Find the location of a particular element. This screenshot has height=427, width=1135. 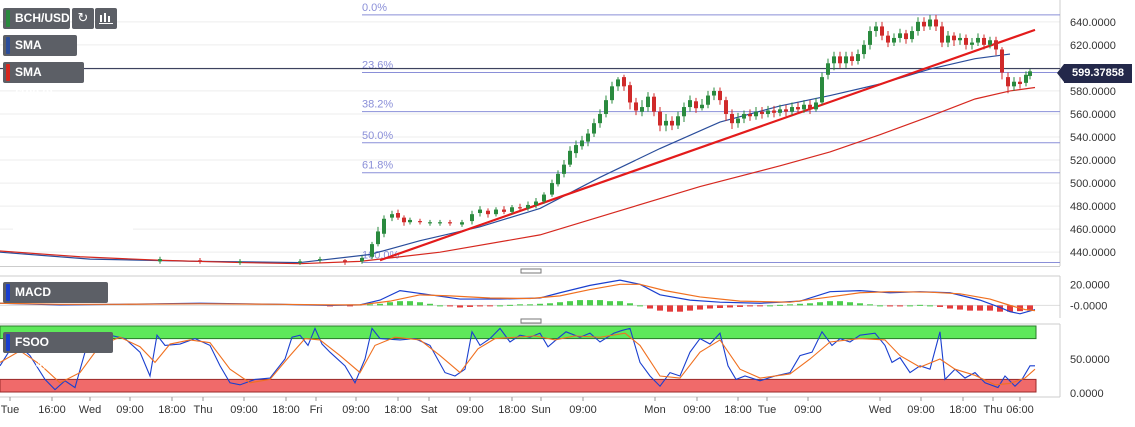

current-price-tag: 599.37858 is located at coordinates (1094, 73).